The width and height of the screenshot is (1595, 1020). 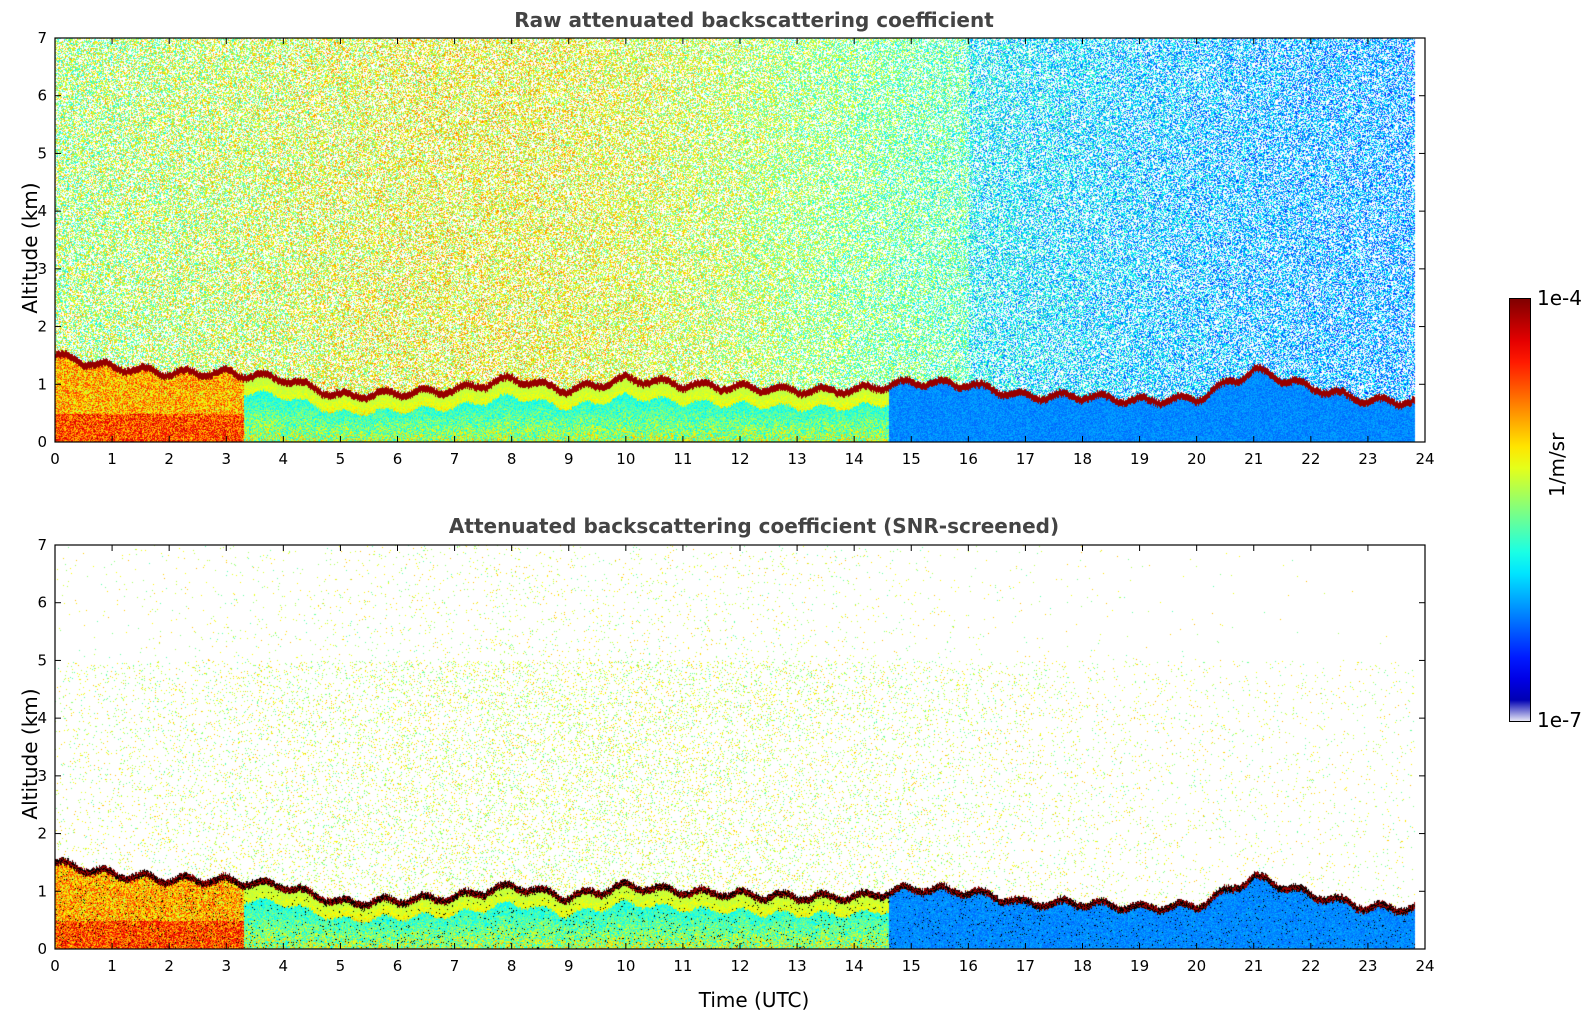 I want to click on colorbar, so click(x=1520, y=510).